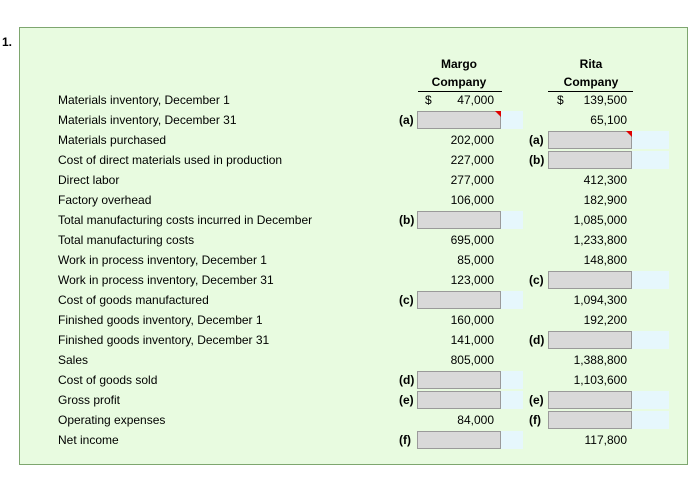 Image resolution: width=689 pixels, height=484 pixels. Describe the element at coordinates (133, 300) in the screenshot. I see `row-label: Cost of goods manufactured` at that location.